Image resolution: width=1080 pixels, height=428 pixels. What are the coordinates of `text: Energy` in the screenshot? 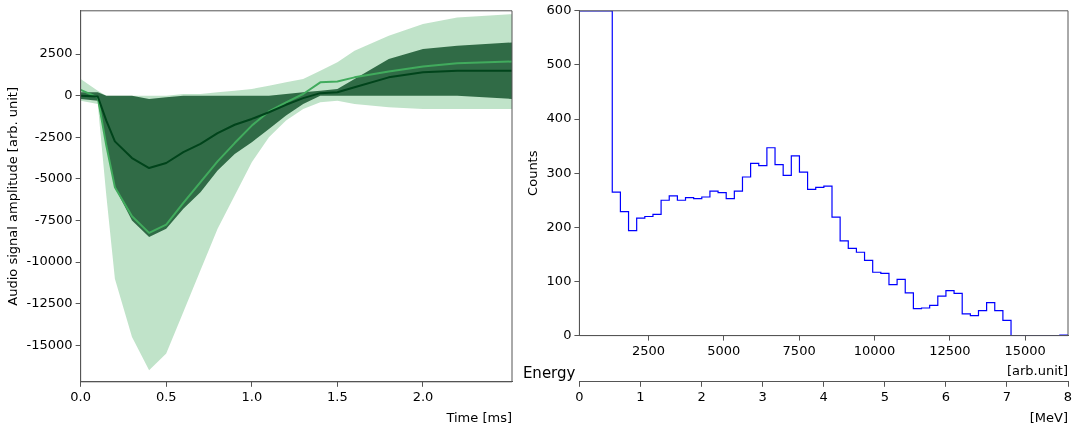 It's located at (549, 372).